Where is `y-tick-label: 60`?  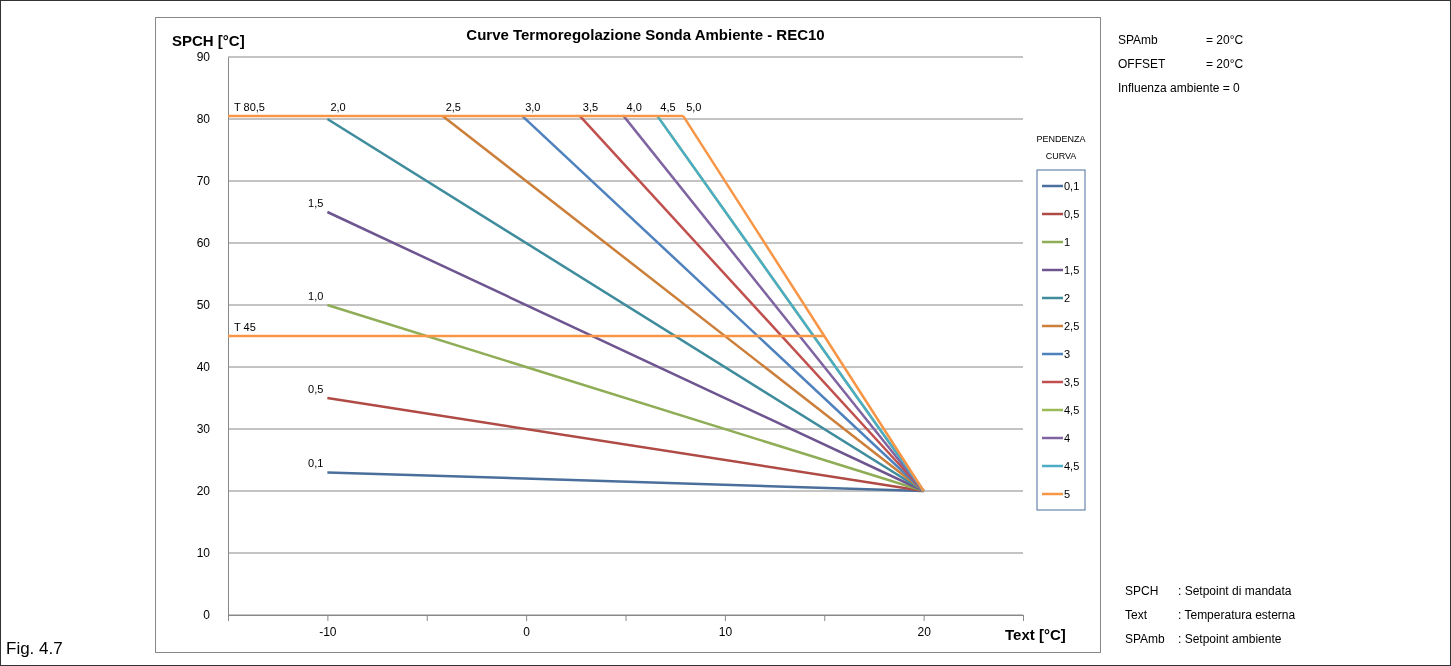
y-tick-label: 60 is located at coordinates (203, 243).